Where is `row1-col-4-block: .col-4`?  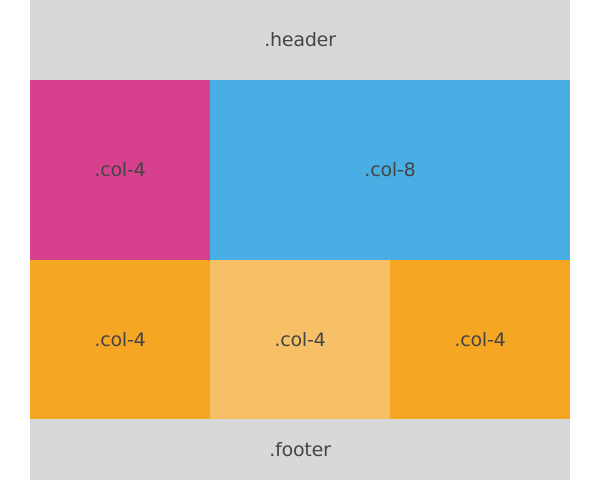
row1-col-4-block: .col-4 is located at coordinates (120, 170).